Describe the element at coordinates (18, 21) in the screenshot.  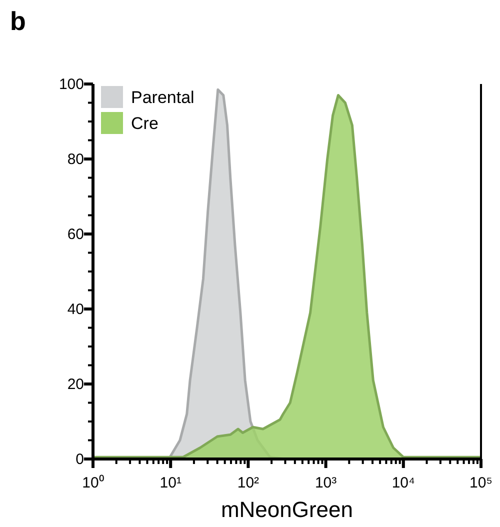
I see `text: b` at that location.